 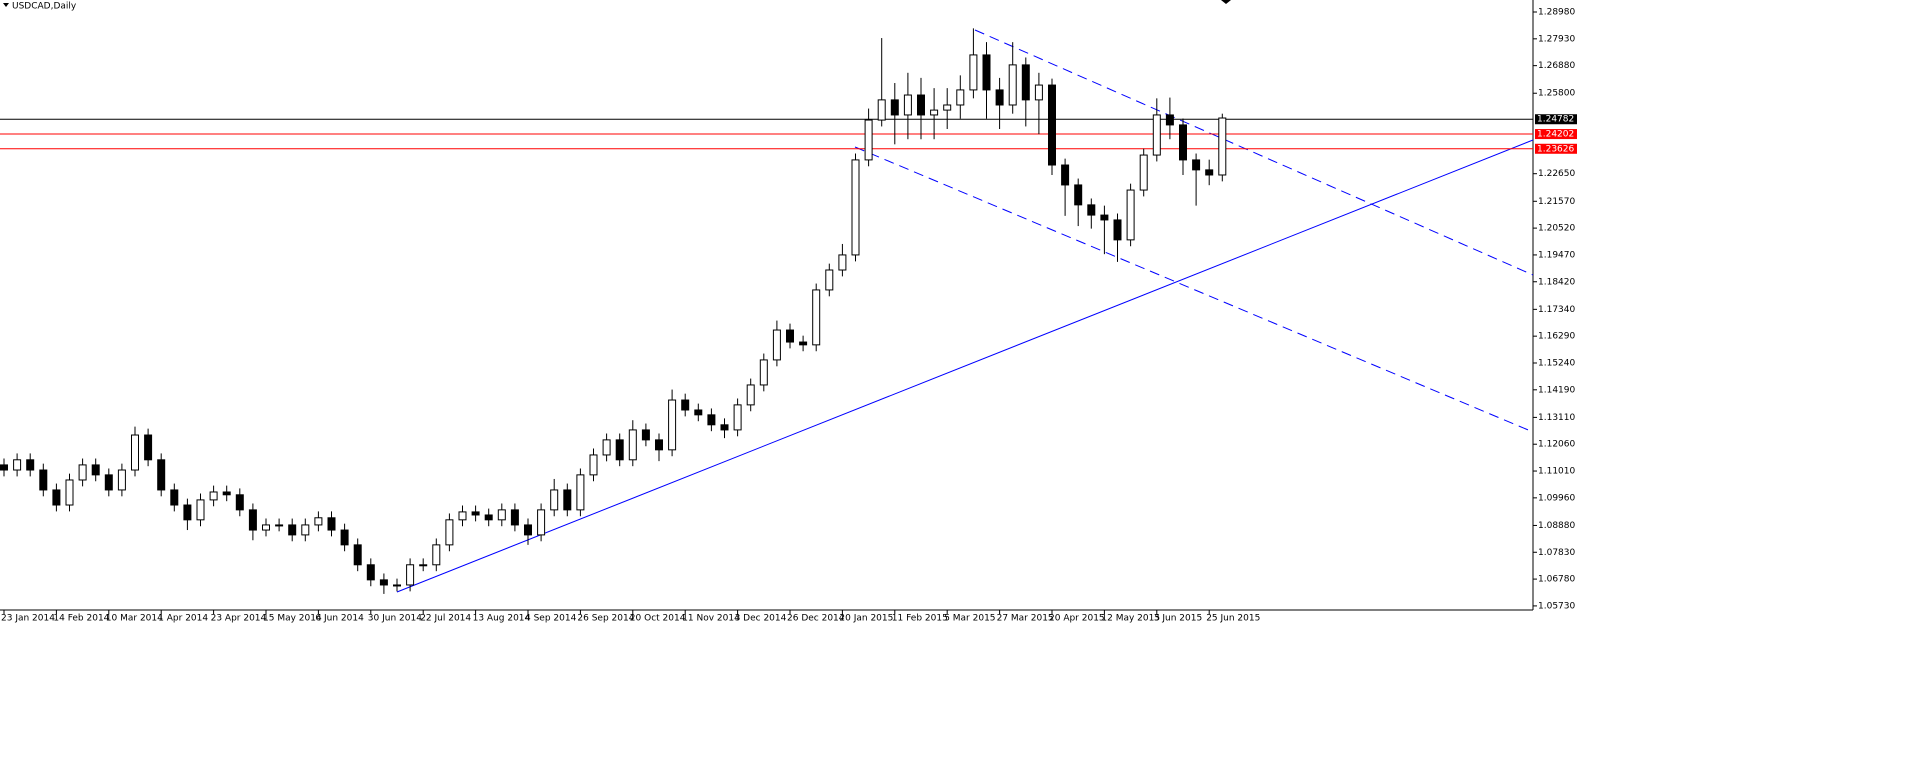 I want to click on channel-upper, so click(x=1254, y=152).